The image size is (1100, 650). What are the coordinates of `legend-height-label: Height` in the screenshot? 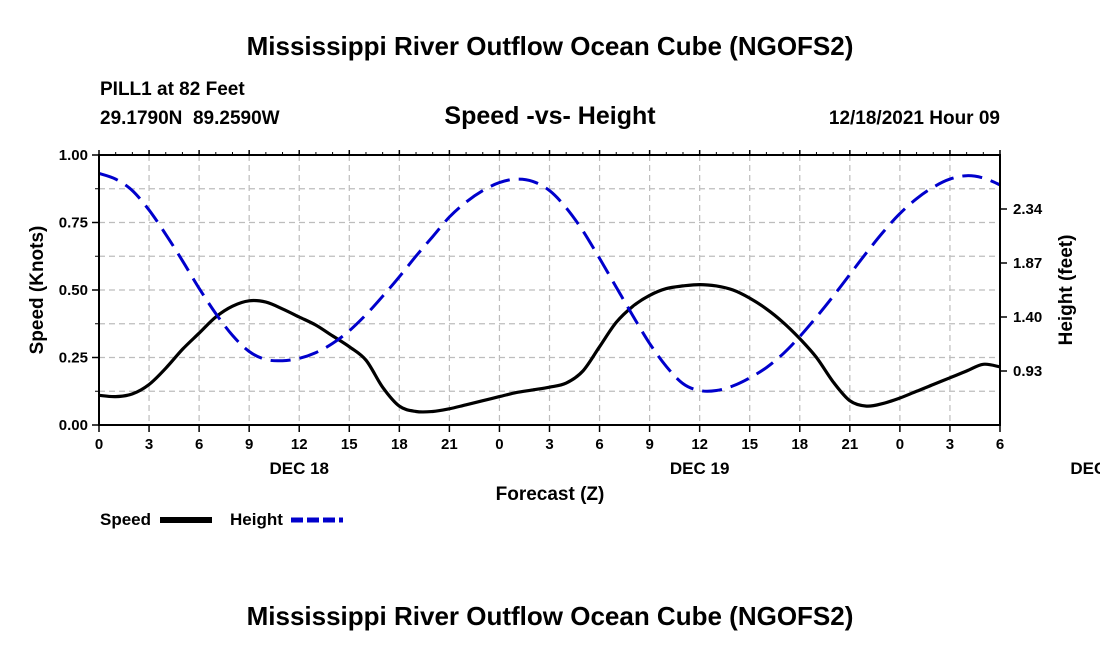 It's located at (256, 519).